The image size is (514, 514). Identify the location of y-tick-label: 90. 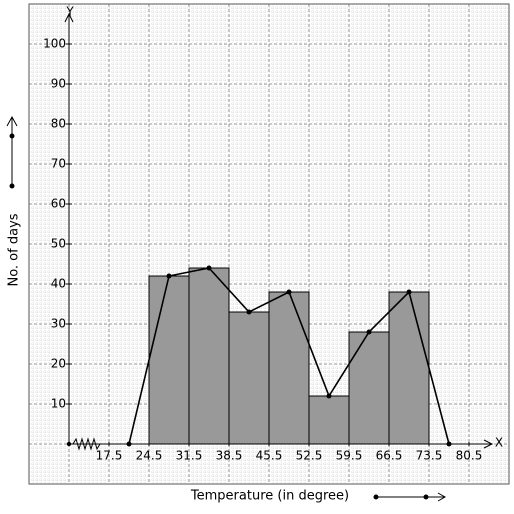
(58, 84).